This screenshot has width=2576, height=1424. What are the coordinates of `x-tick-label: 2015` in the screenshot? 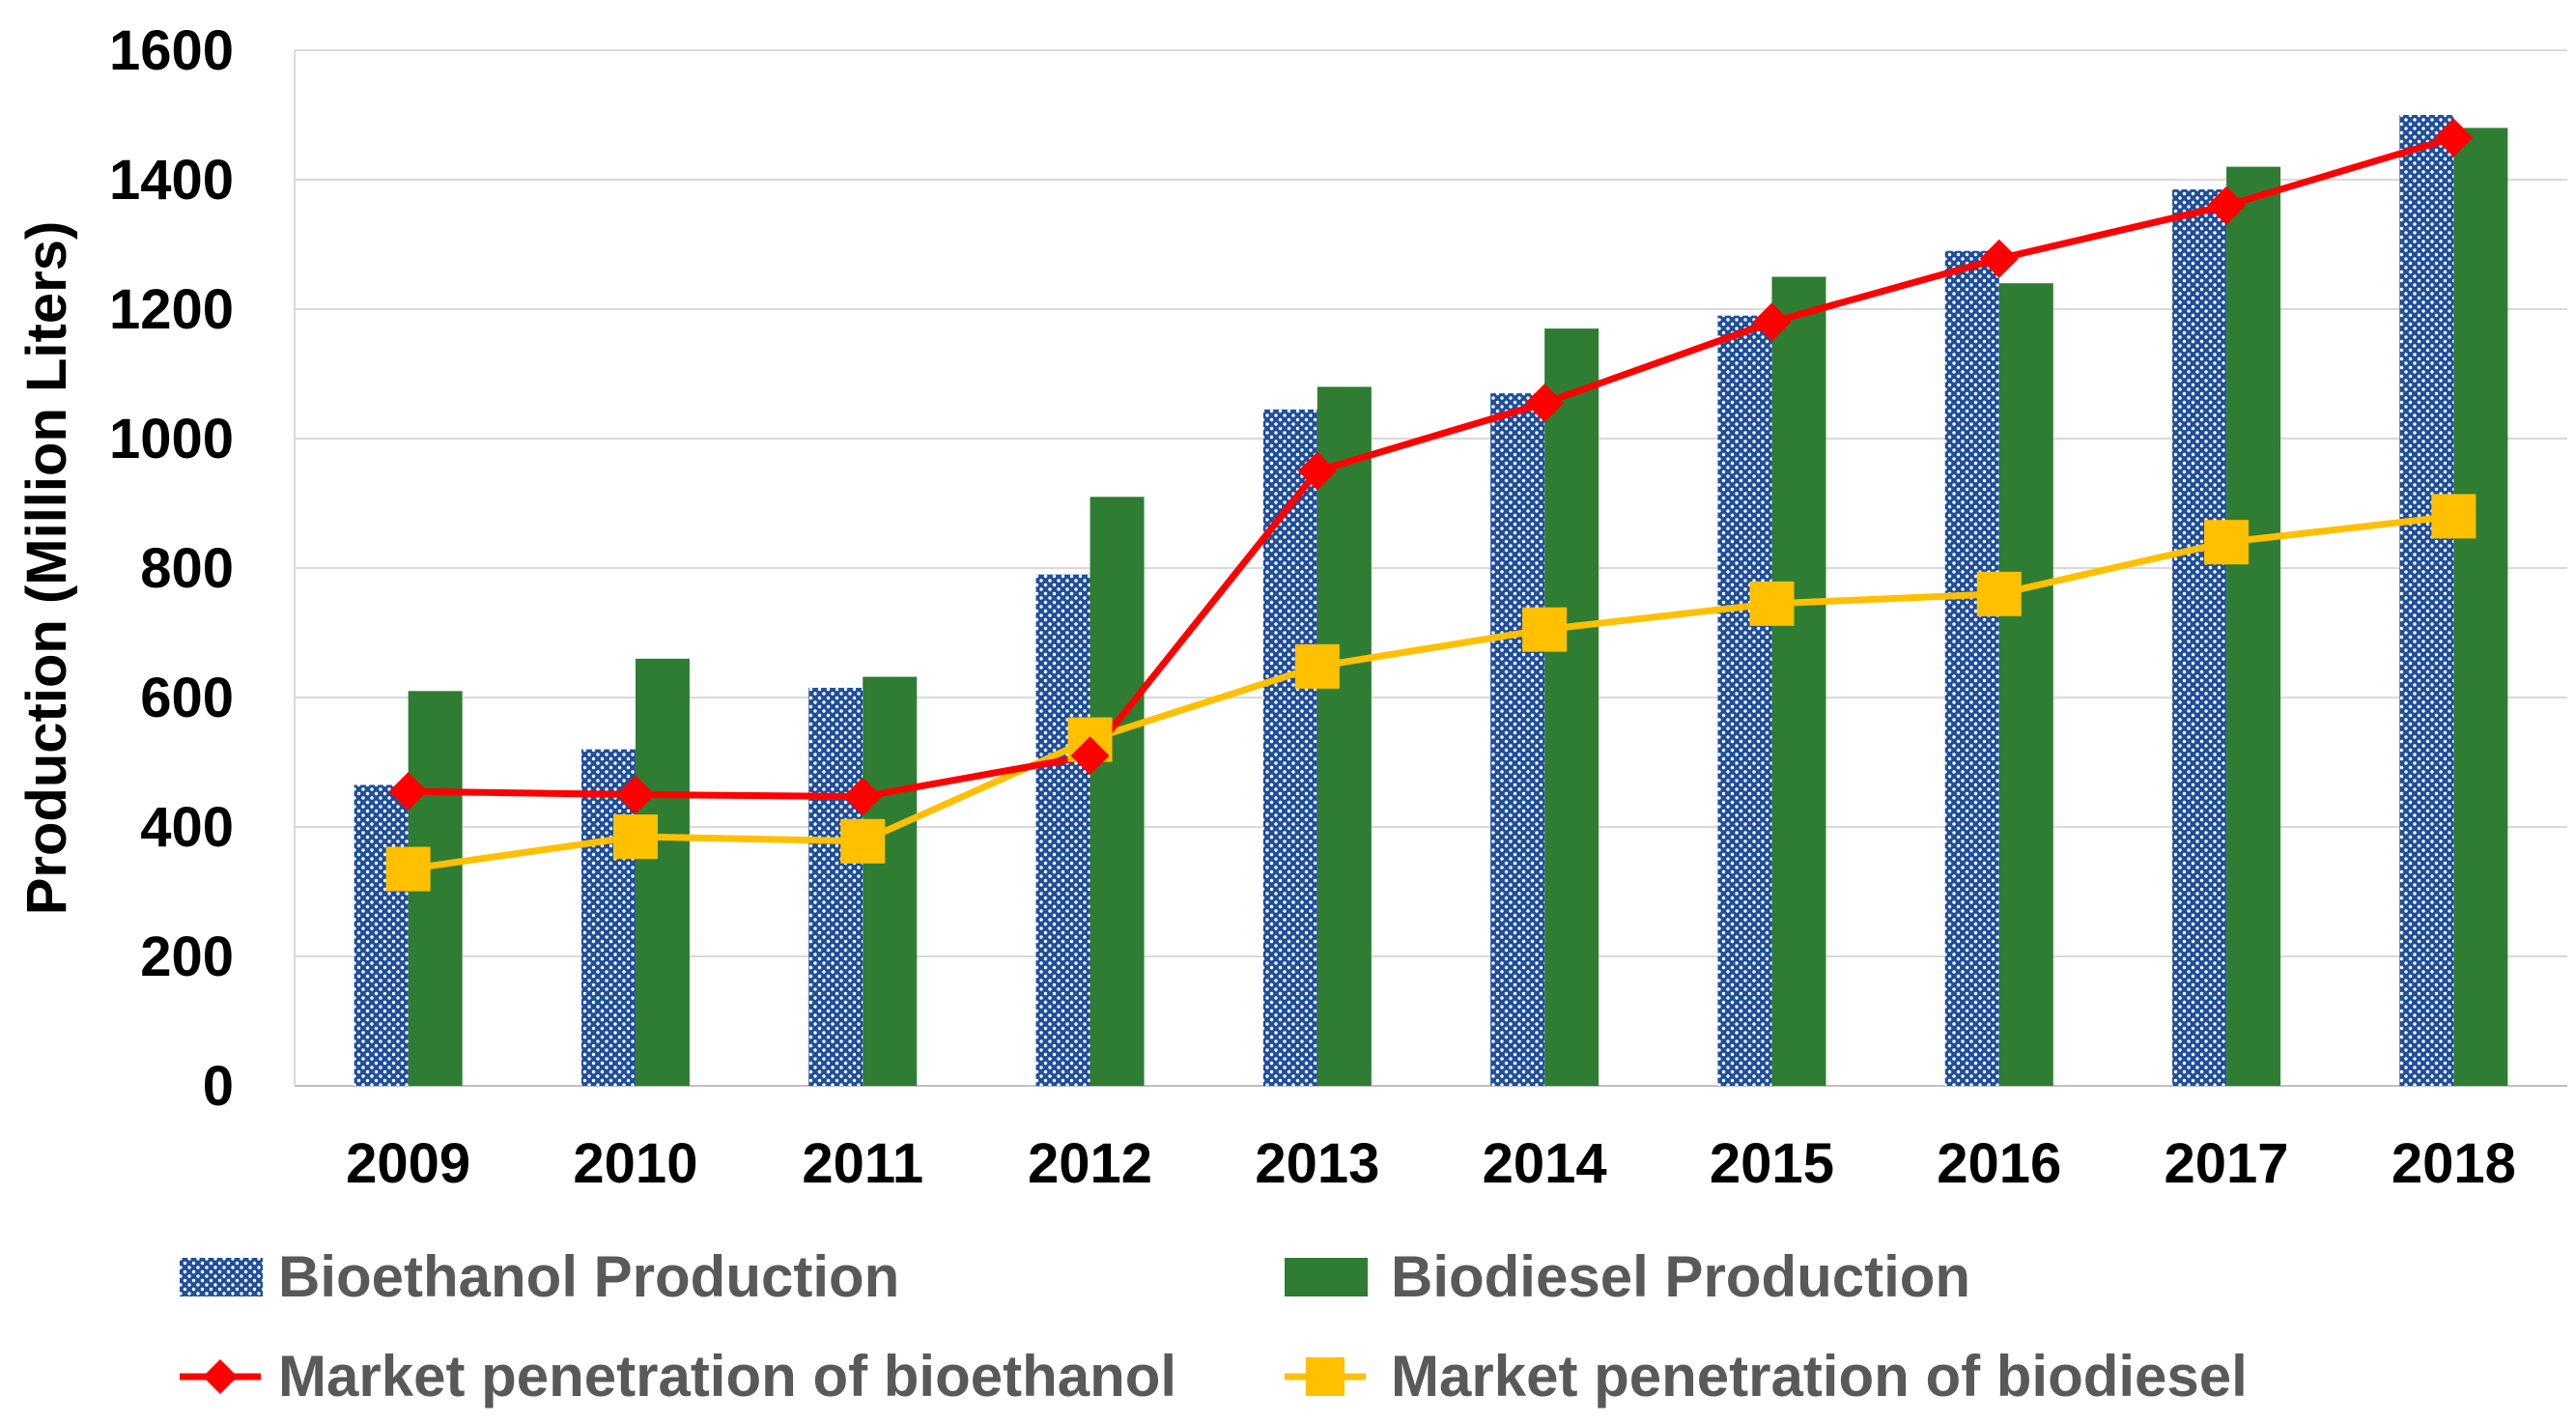 It's located at (1772, 1163).